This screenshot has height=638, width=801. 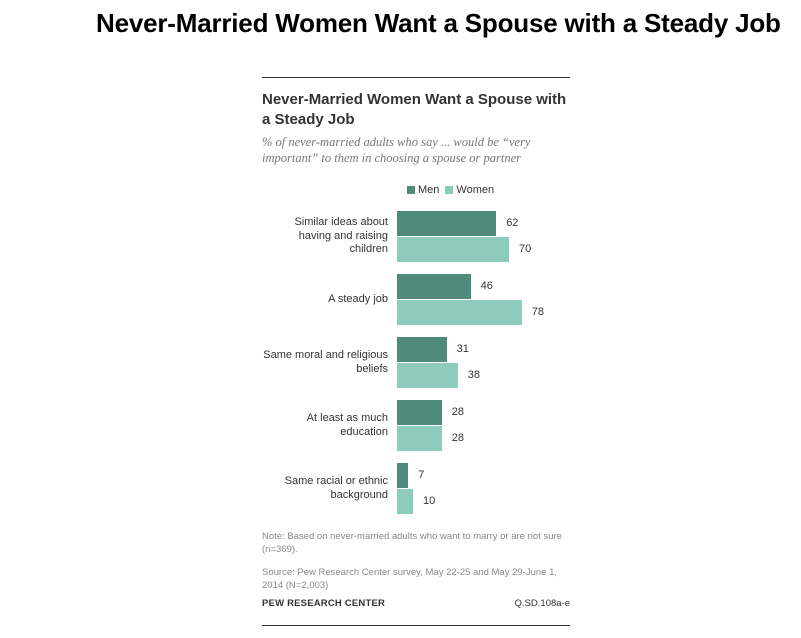 I want to click on legend-swatch-women, so click(x=449, y=190).